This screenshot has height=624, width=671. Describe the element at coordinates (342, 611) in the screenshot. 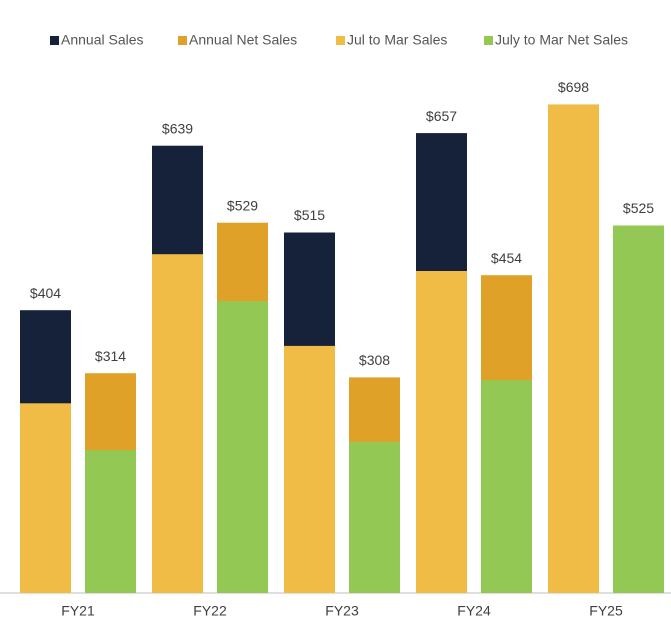

I see `x-tick-label: FY23` at that location.